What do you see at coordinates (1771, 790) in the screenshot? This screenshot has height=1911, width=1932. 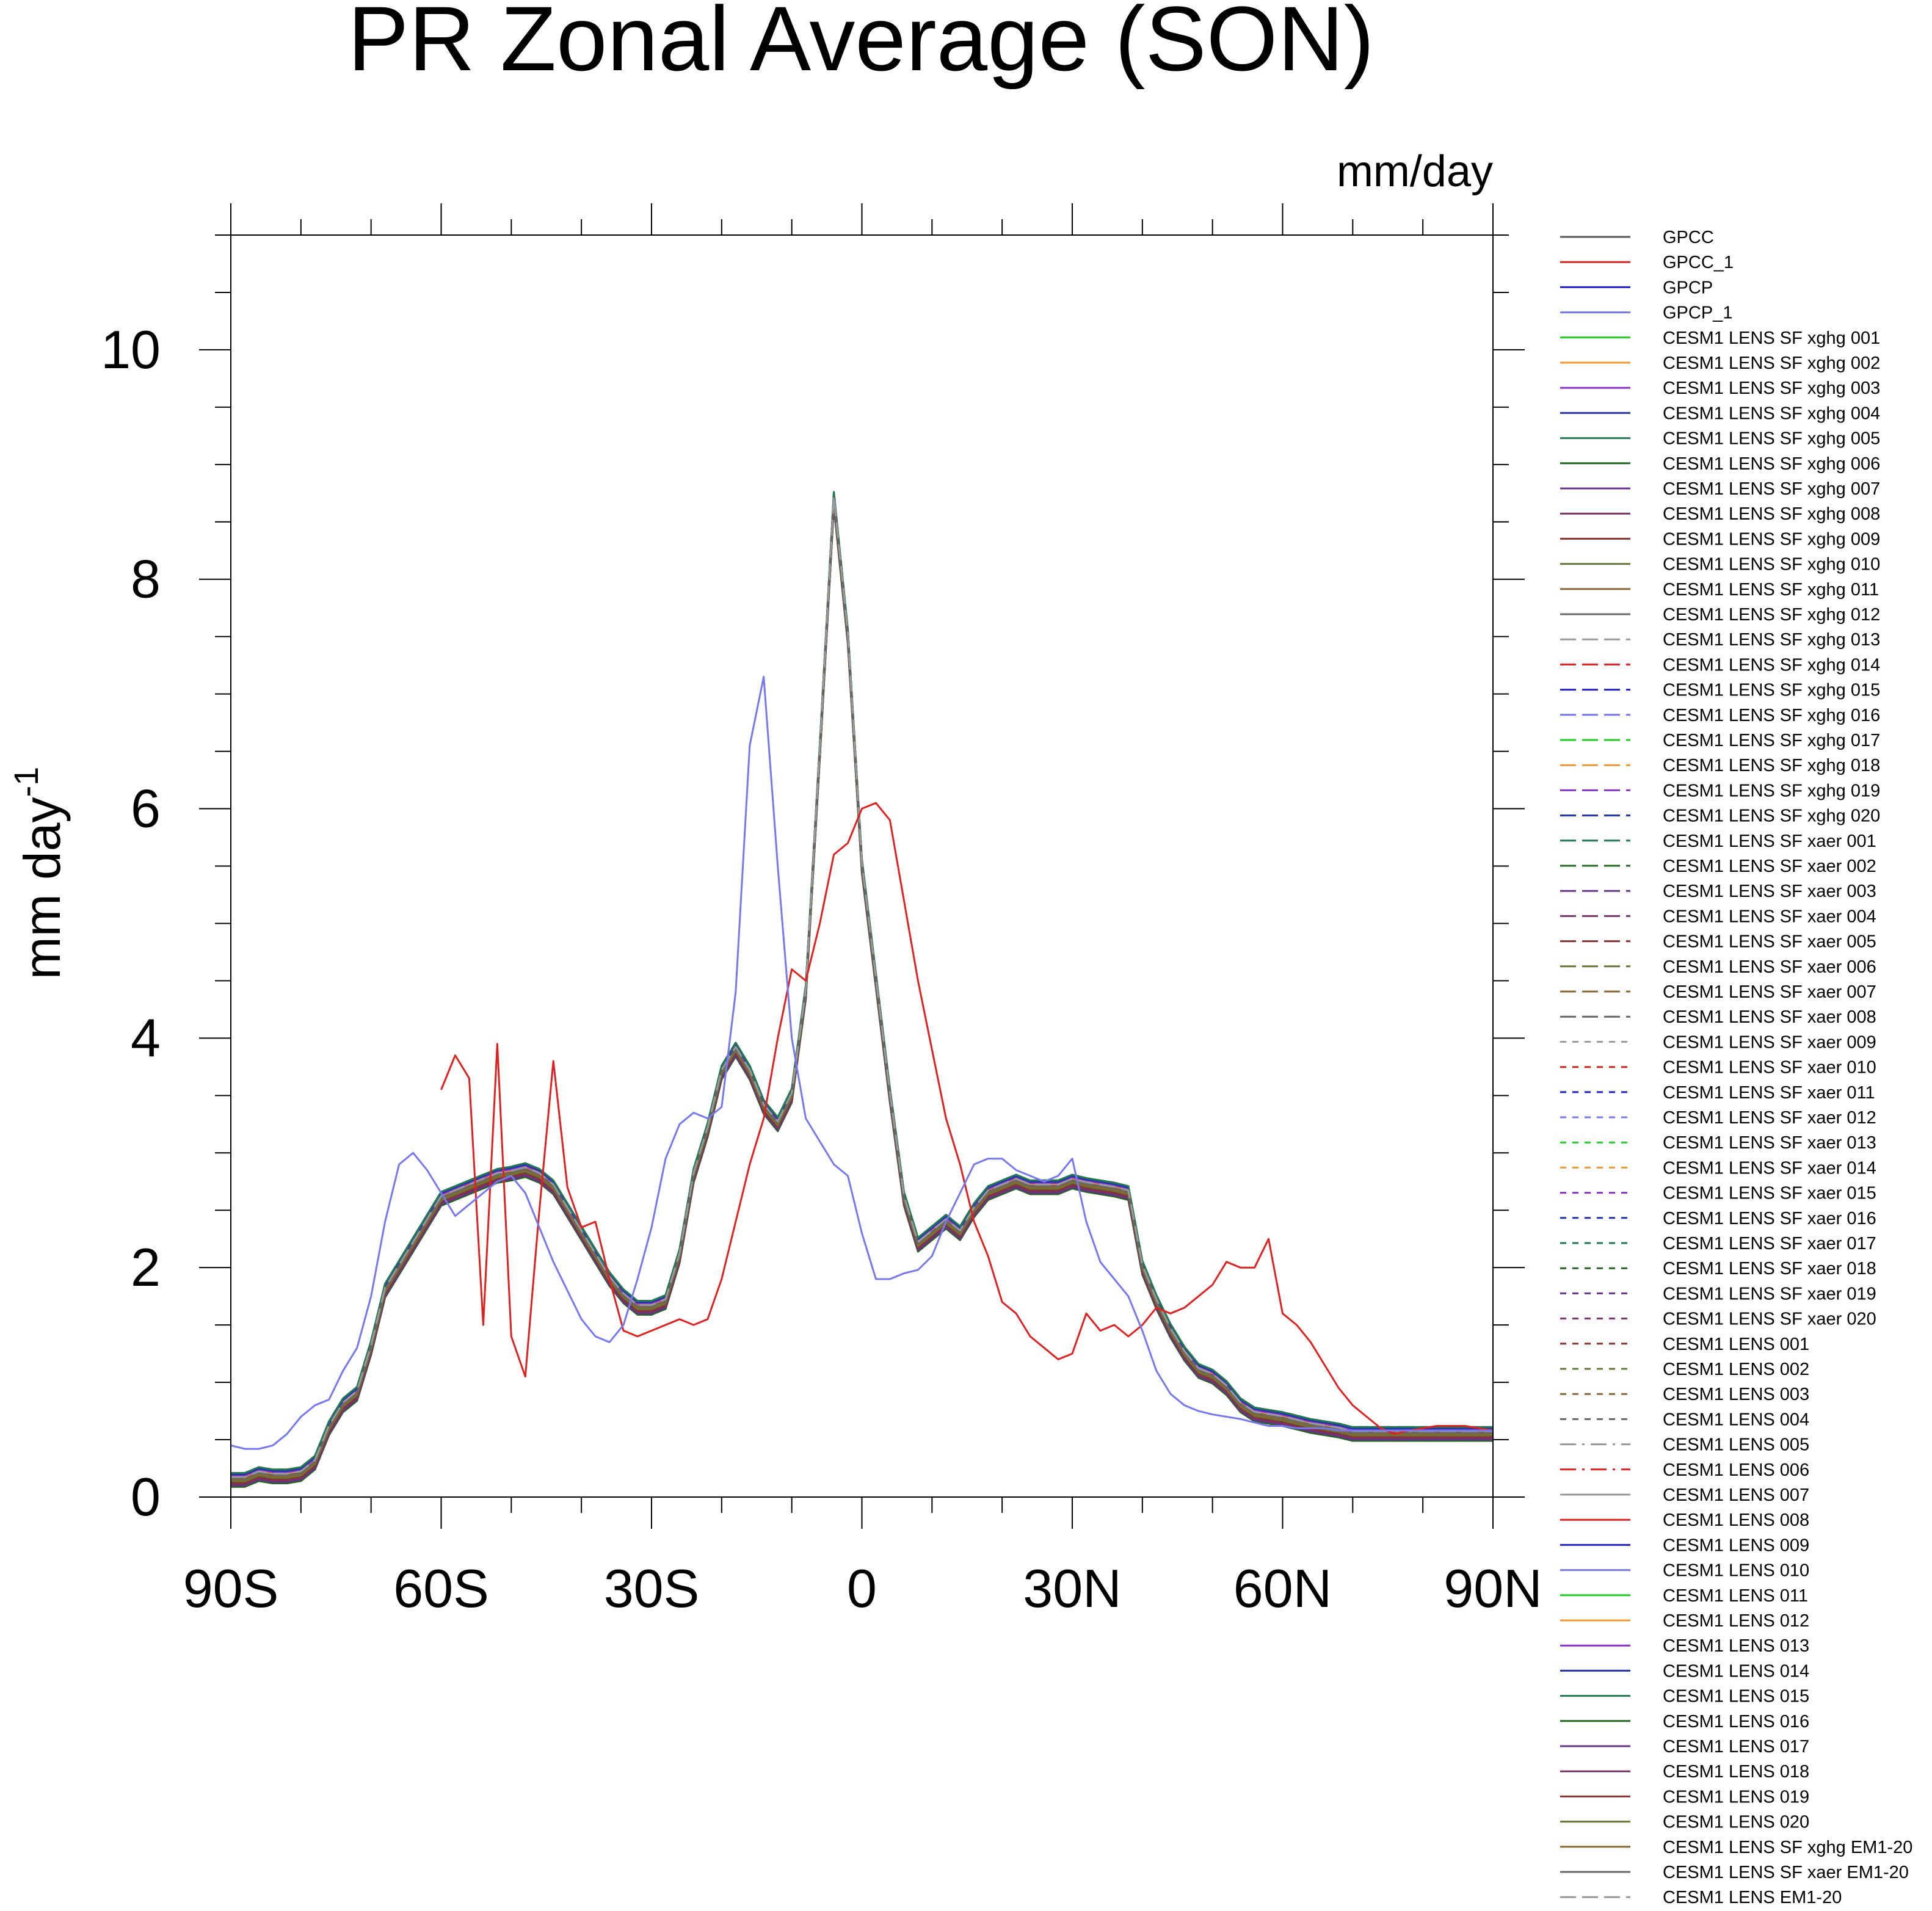 I see `legend-label: CESM1 LENS SF xghg 019` at bounding box center [1771, 790].